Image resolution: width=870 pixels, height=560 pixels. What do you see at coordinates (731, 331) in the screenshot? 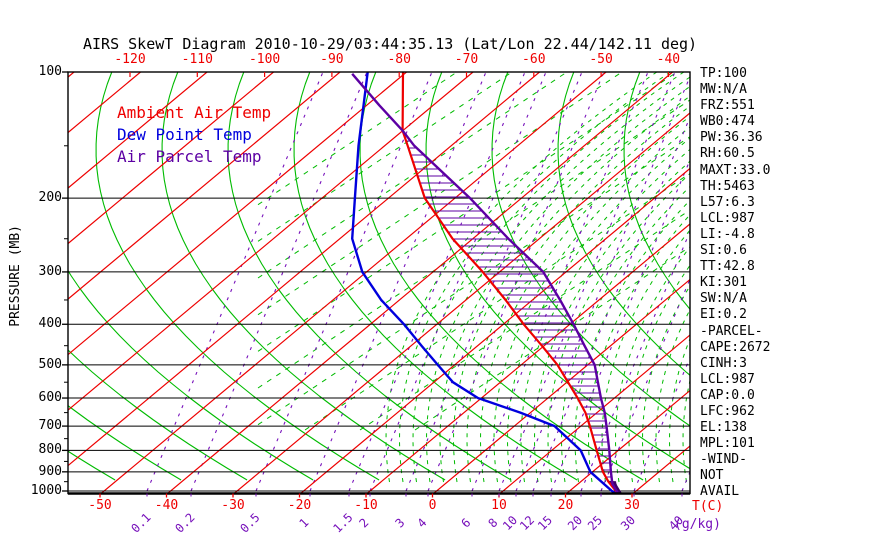
I see `stat-line: -PARCEL-` at bounding box center [731, 331].